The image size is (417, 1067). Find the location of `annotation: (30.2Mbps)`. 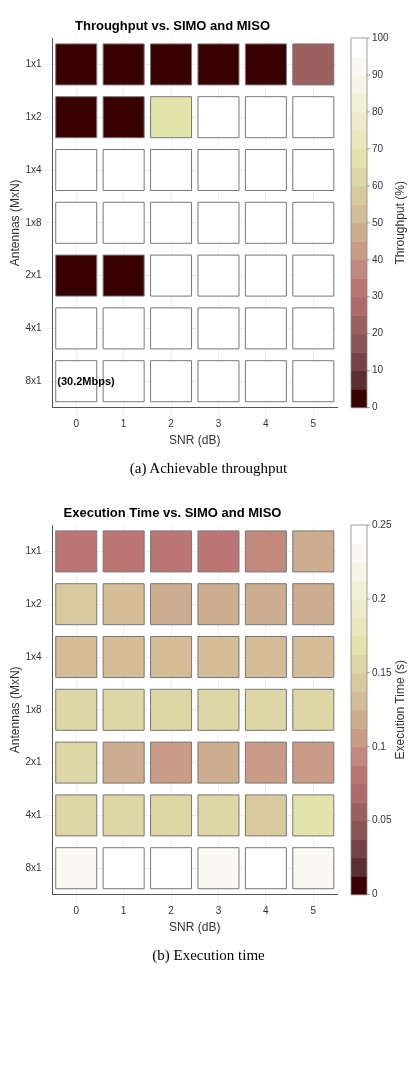

annotation: (30.2Mbps) is located at coordinates (86, 381).